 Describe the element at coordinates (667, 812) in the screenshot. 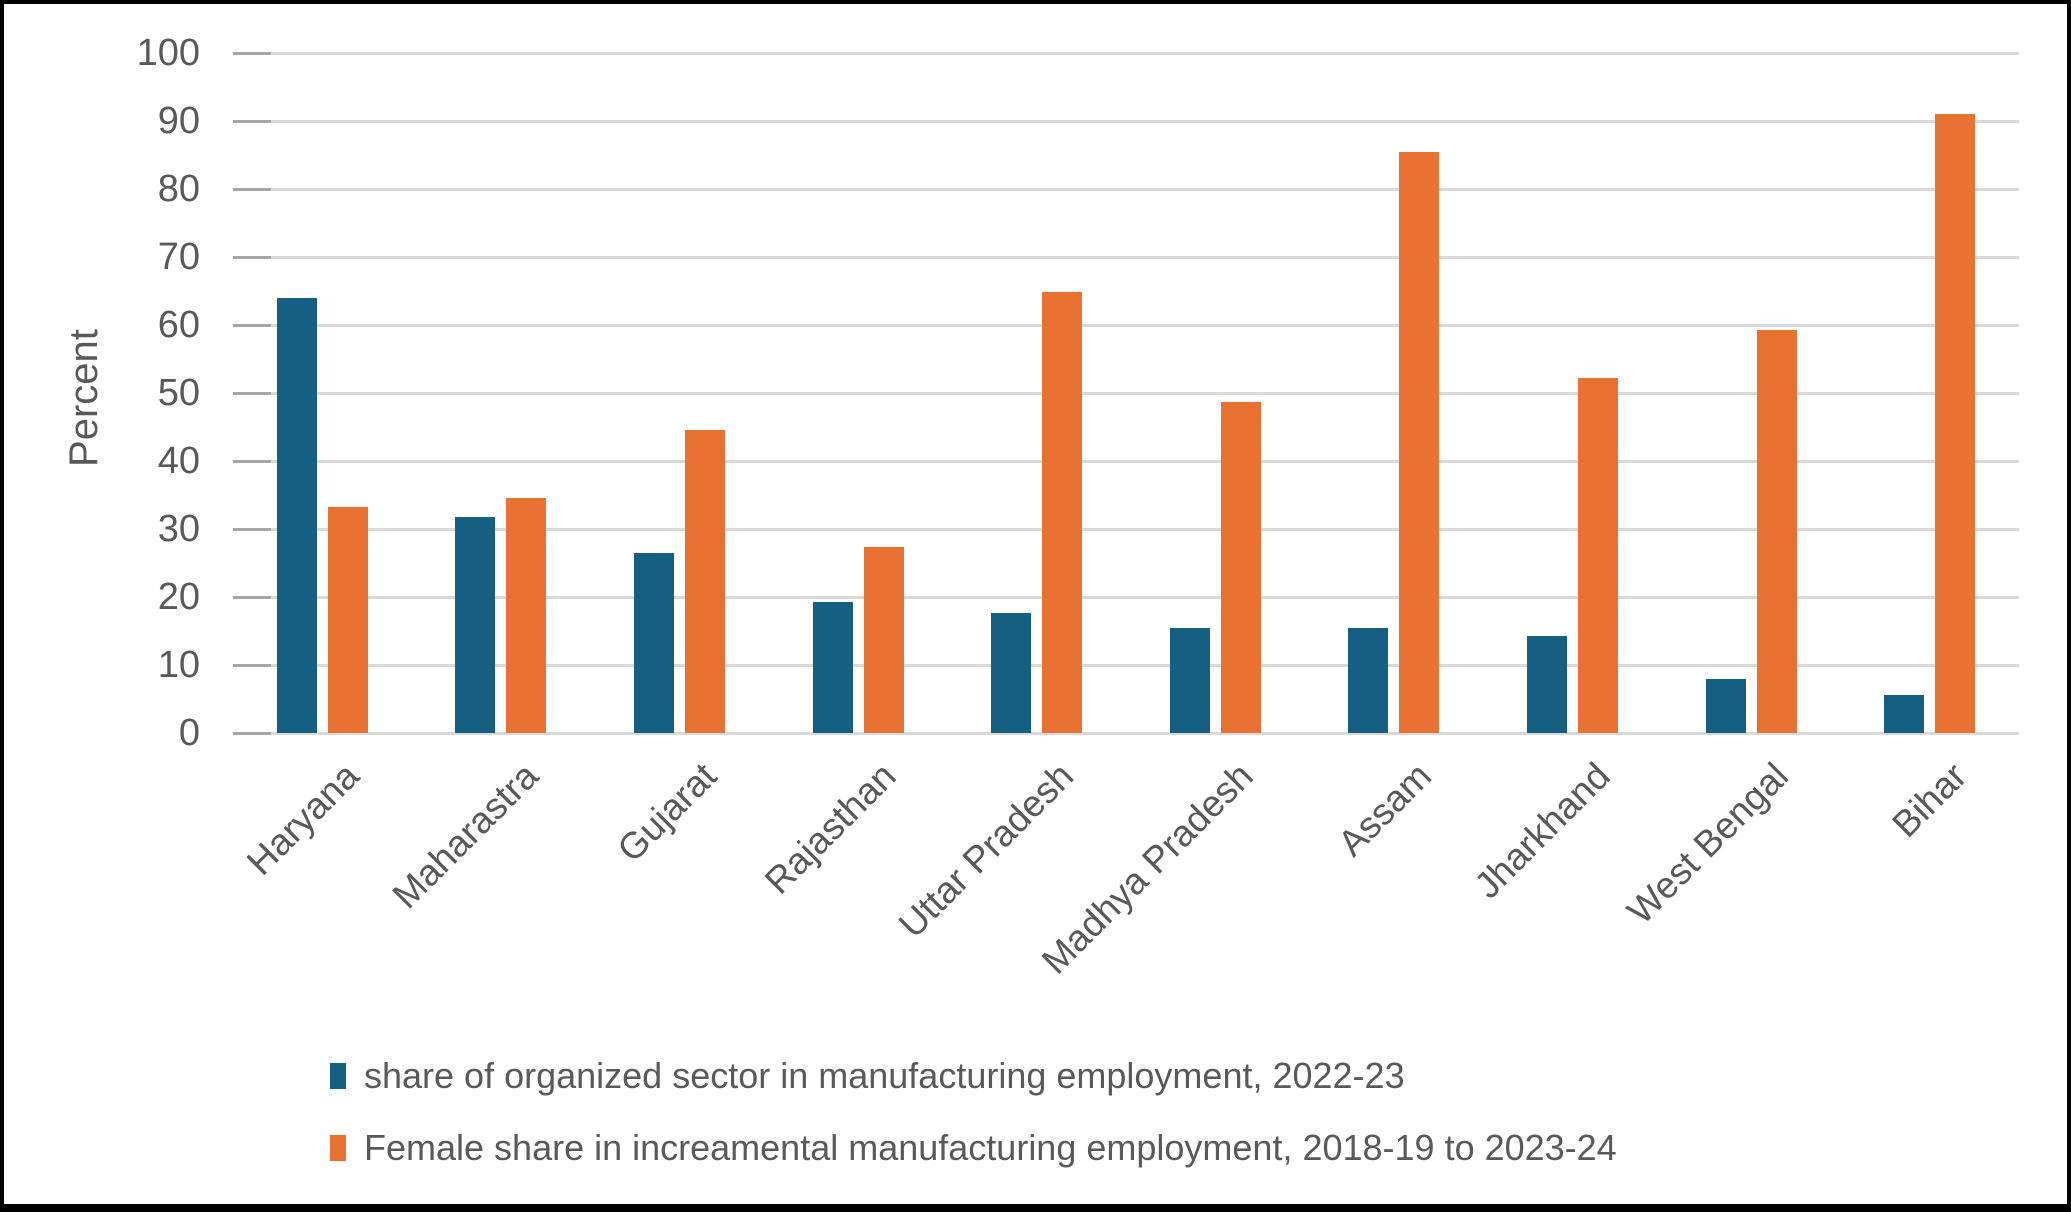

I see `x-axis-label: Gujarat` at that location.